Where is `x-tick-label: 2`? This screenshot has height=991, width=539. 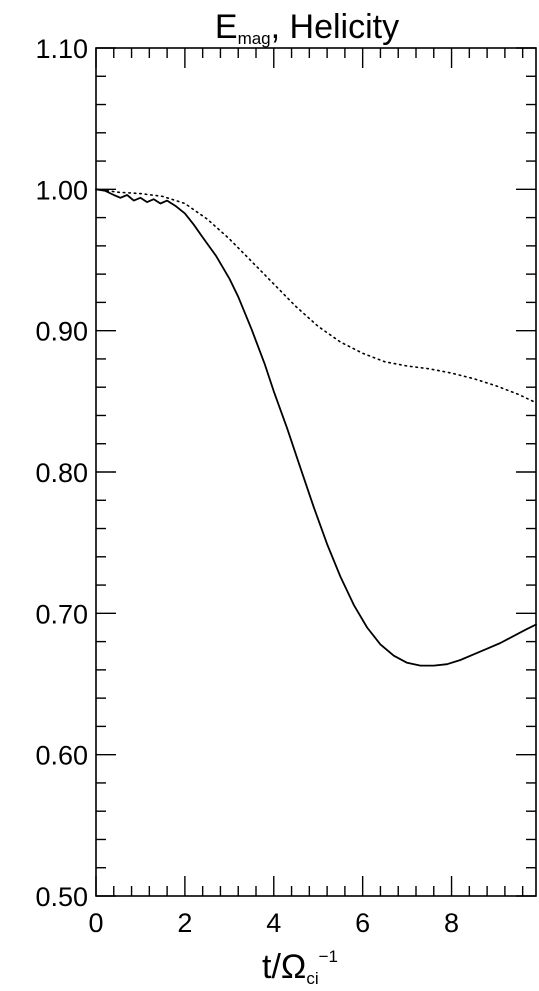
x-tick-label: 2 is located at coordinates (184, 923).